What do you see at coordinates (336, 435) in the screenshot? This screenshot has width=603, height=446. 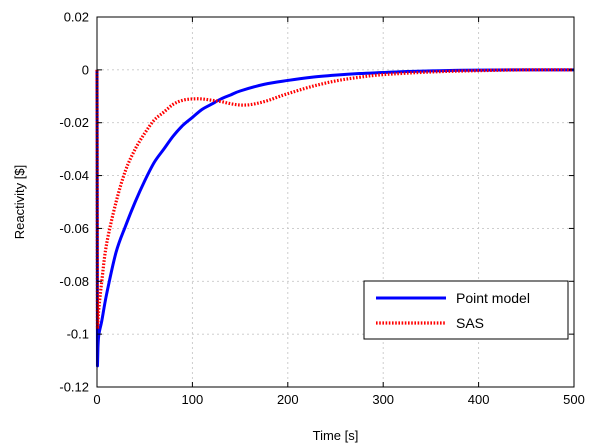 I see `x-axis-label: Time [s]` at bounding box center [336, 435].